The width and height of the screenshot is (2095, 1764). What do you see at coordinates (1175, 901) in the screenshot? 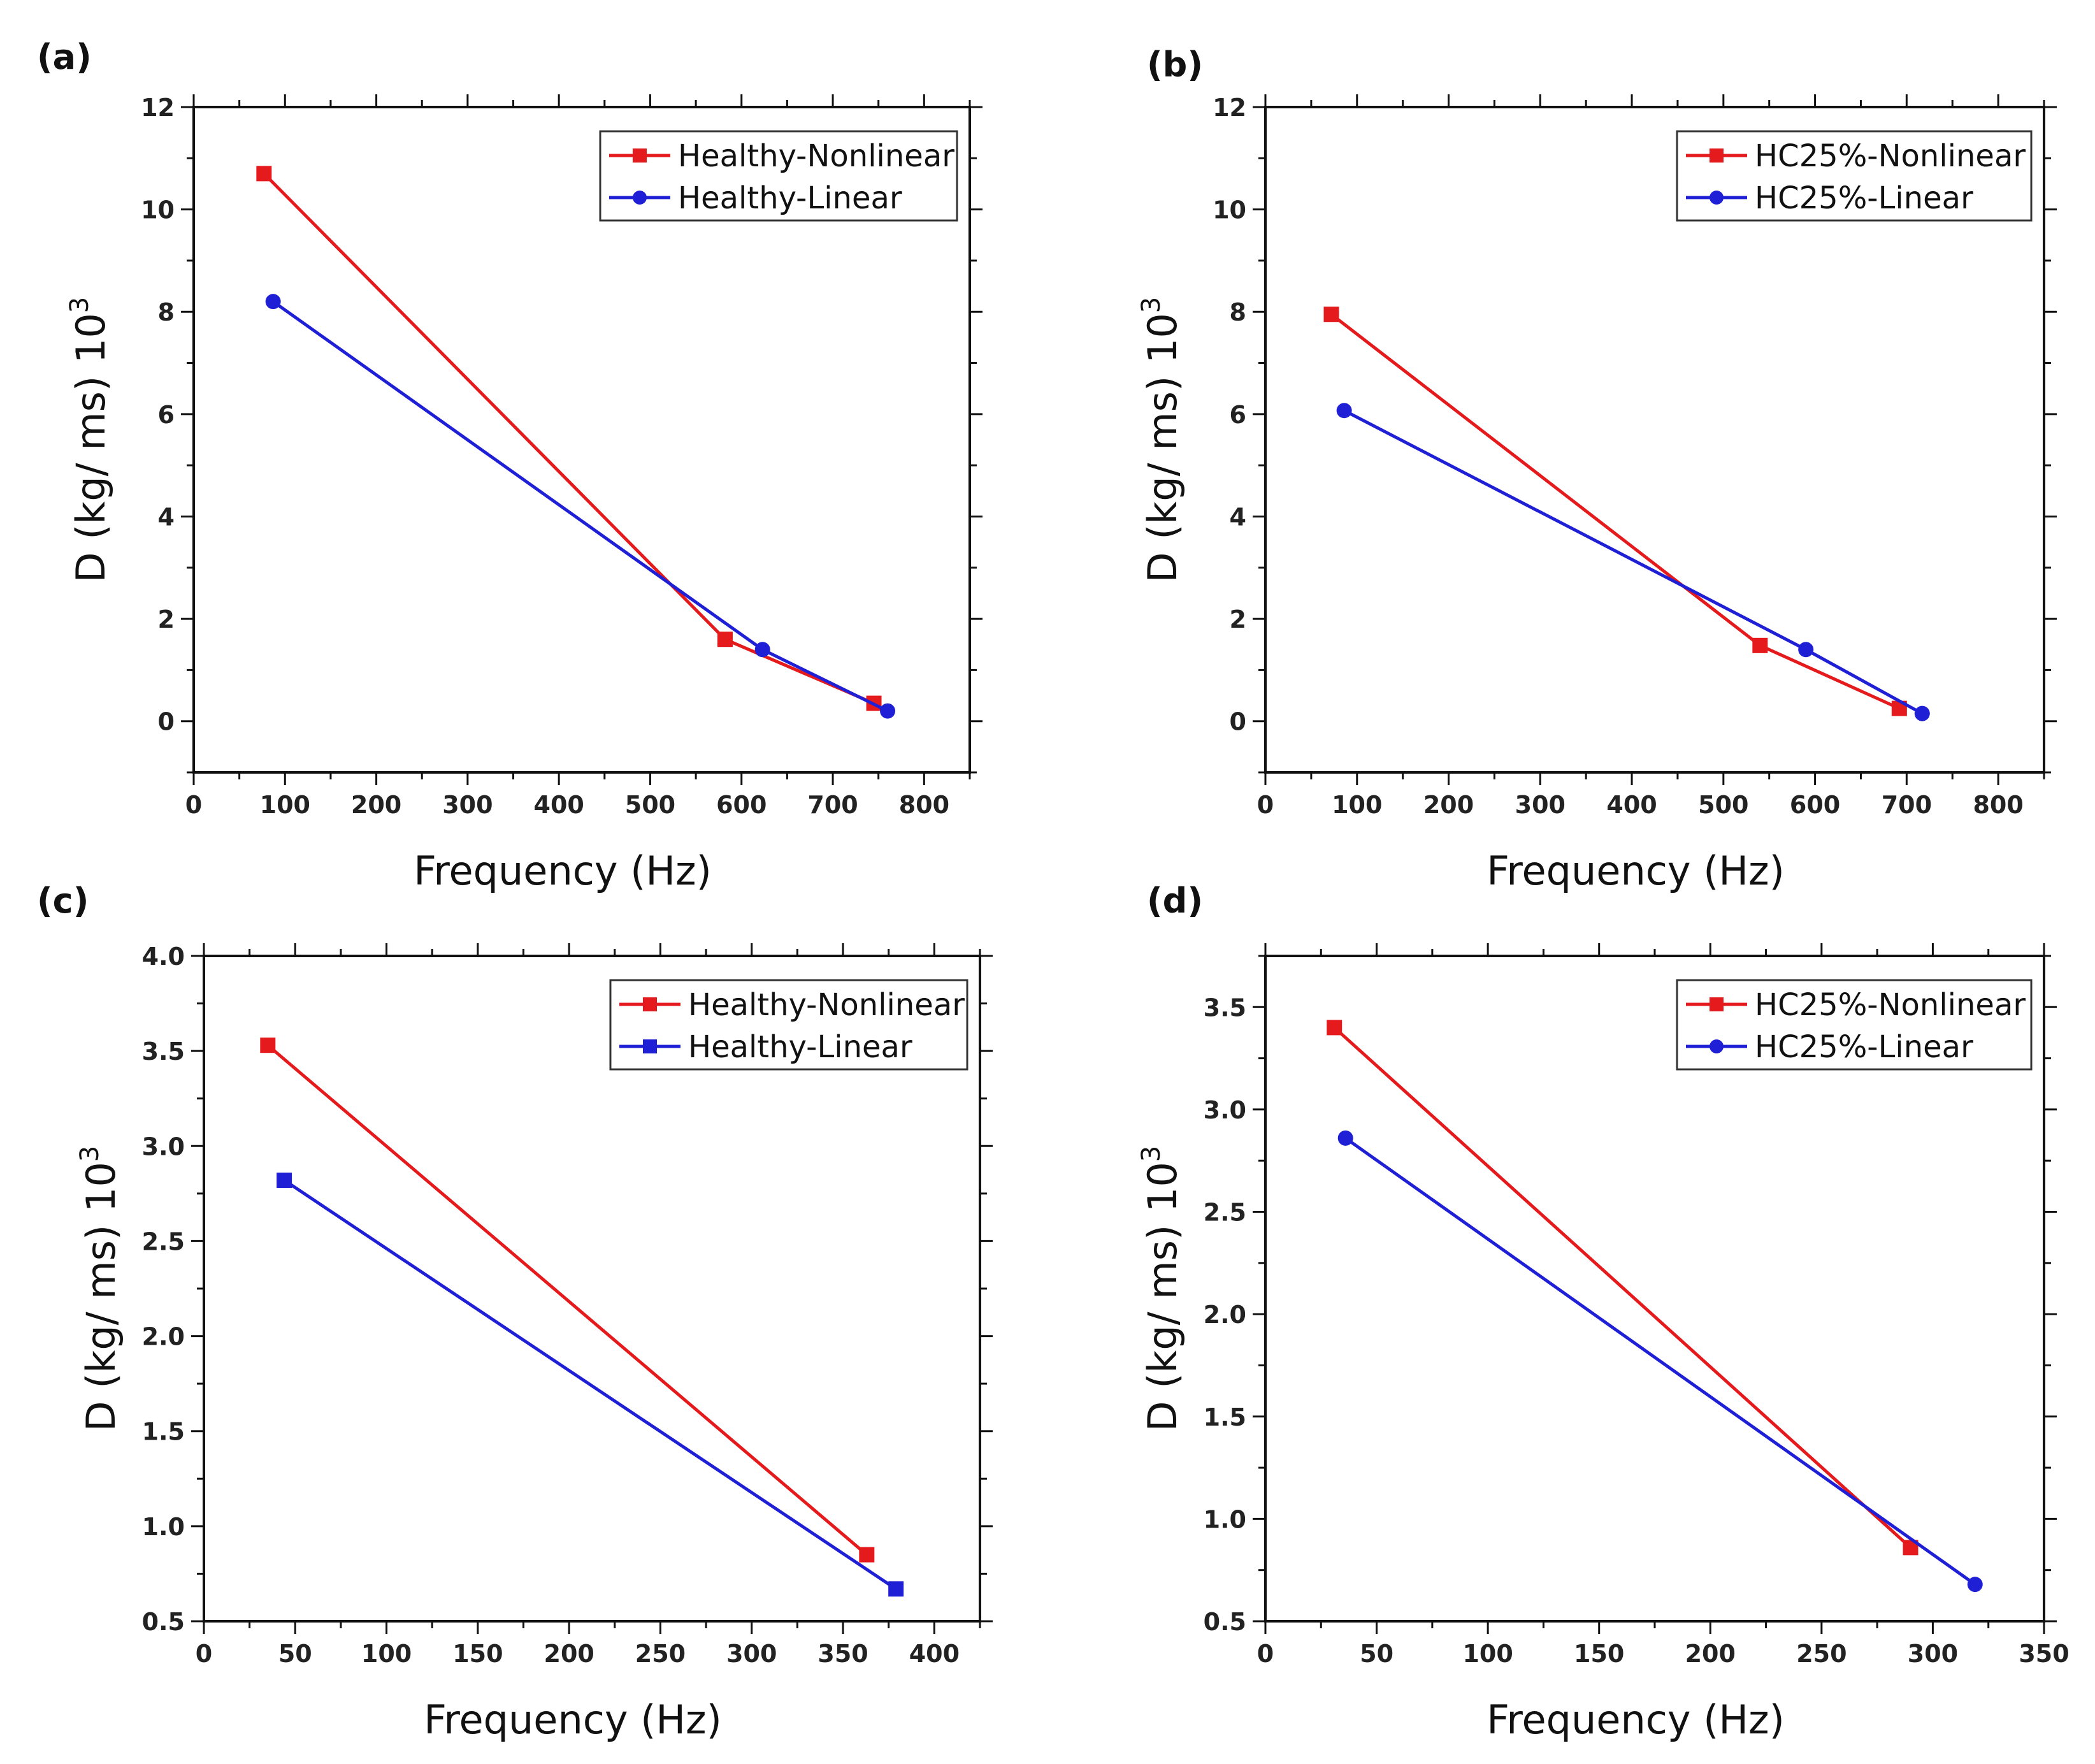
I see `panel-label: (d)` at bounding box center [1175, 901].